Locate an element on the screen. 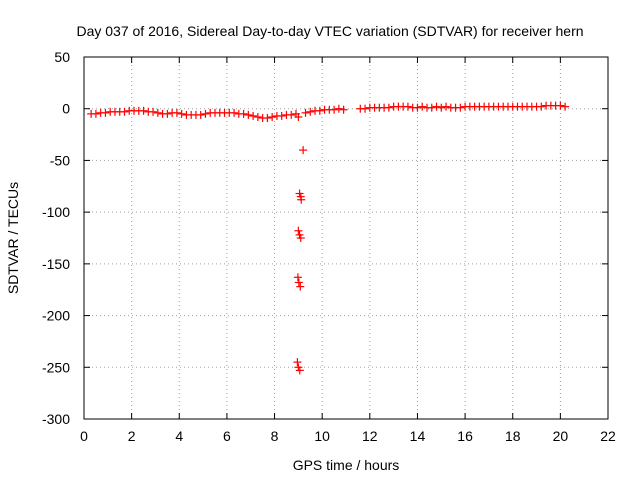  x-tick-label: 20 is located at coordinates (561, 436).